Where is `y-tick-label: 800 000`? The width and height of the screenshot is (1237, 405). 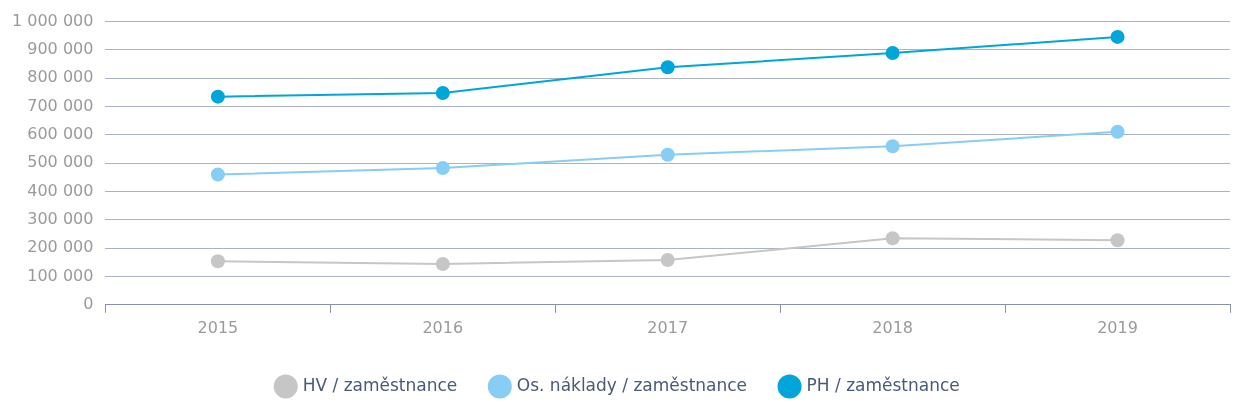
y-tick-label: 800 000 is located at coordinates (60, 77).